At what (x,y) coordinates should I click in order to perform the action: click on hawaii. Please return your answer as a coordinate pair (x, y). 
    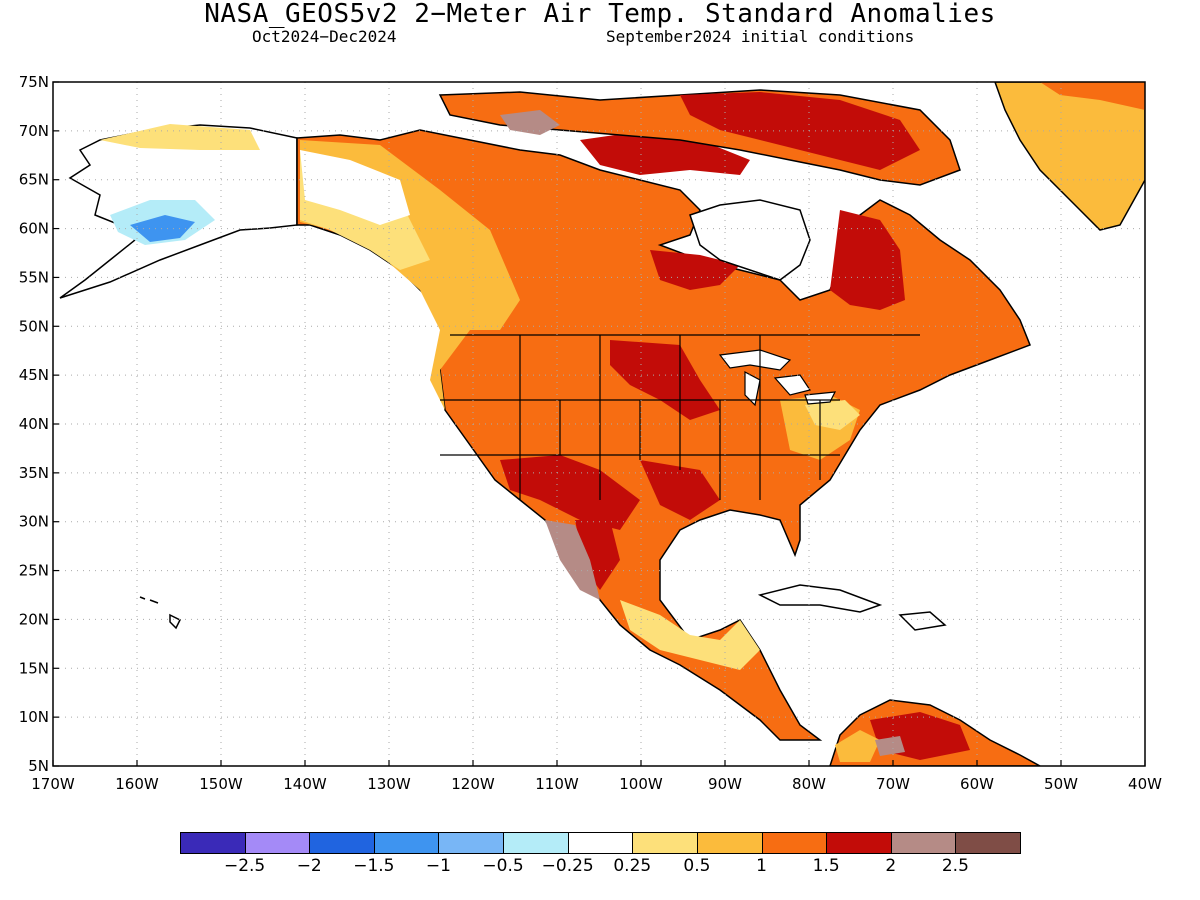
    Looking at the image, I should click on (160, 613).